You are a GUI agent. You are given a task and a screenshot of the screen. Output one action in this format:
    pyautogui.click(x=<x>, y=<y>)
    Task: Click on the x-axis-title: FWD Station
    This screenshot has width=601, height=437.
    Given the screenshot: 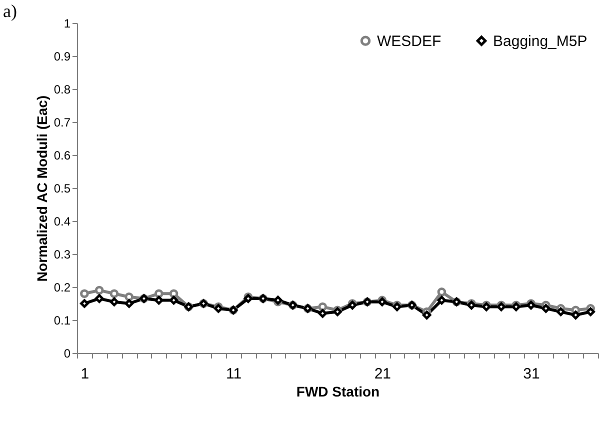 What is the action you would take?
    pyautogui.click(x=338, y=392)
    